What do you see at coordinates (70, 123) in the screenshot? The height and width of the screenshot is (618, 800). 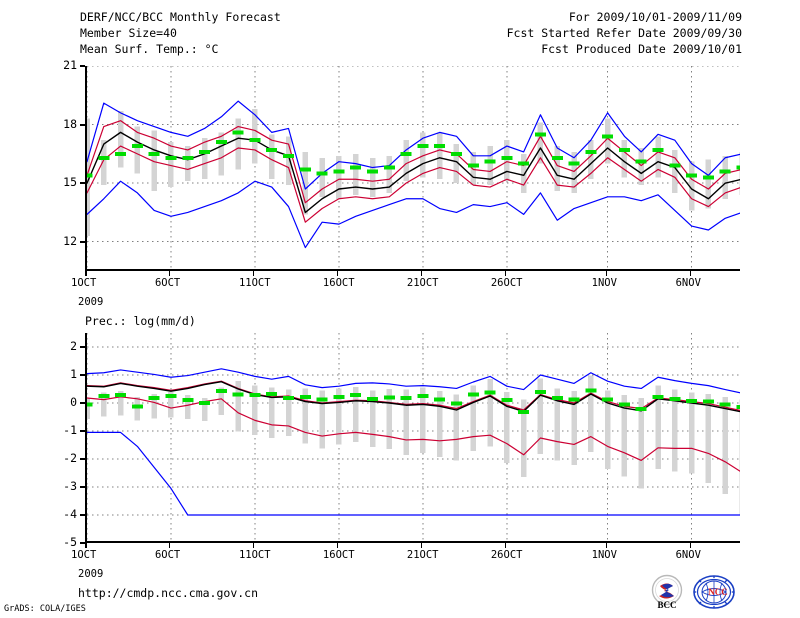 I see `y-tick-label: 18` at bounding box center [70, 123].